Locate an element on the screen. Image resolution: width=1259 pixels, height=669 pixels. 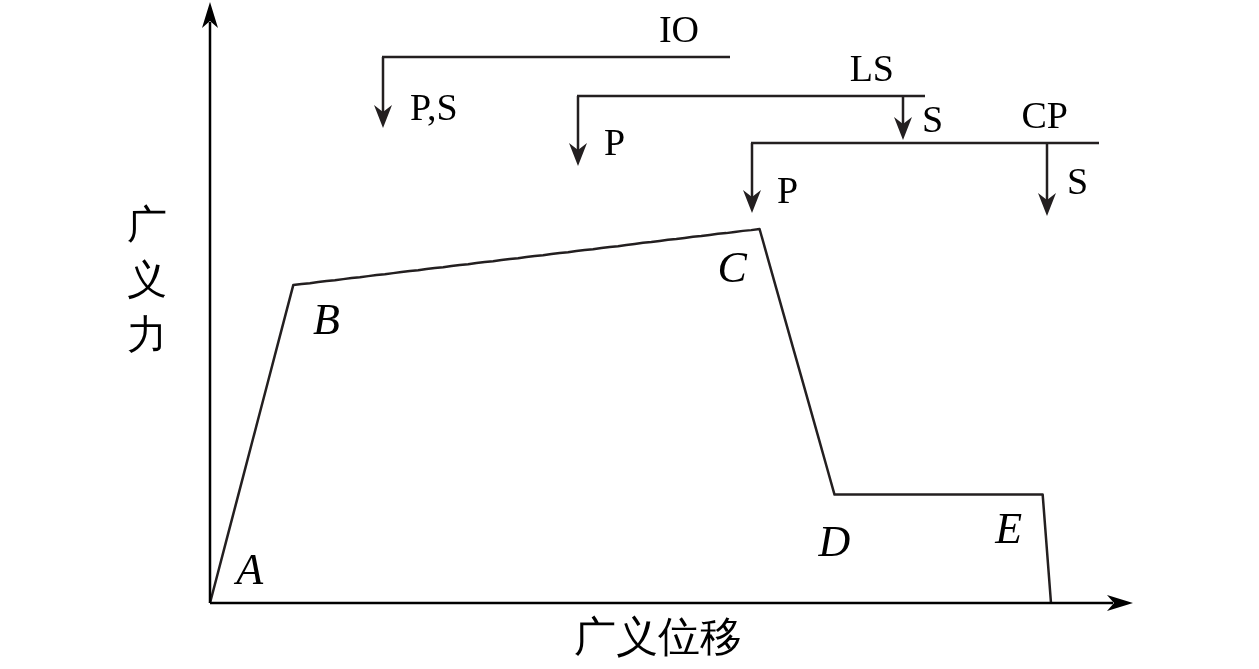
annotation: E is located at coordinates (1008, 528).